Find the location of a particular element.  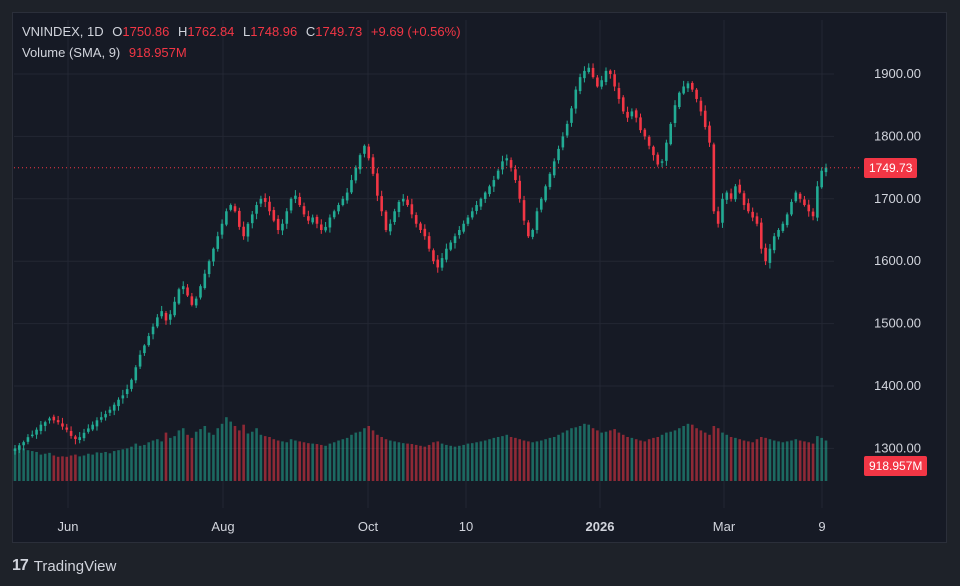

y-tick-label: 1600.00 is located at coordinates (897, 260).